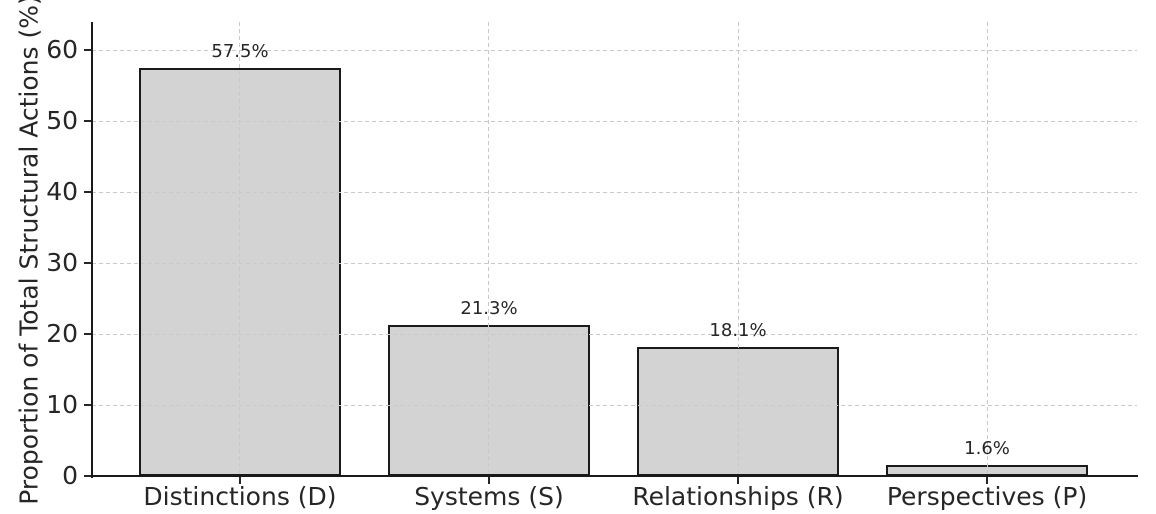 The width and height of the screenshot is (1156, 514). Describe the element at coordinates (62, 262) in the screenshot. I see `y-tick-label: 30` at that location.